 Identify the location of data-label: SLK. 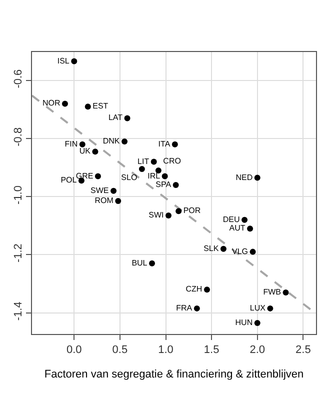
(212, 248).